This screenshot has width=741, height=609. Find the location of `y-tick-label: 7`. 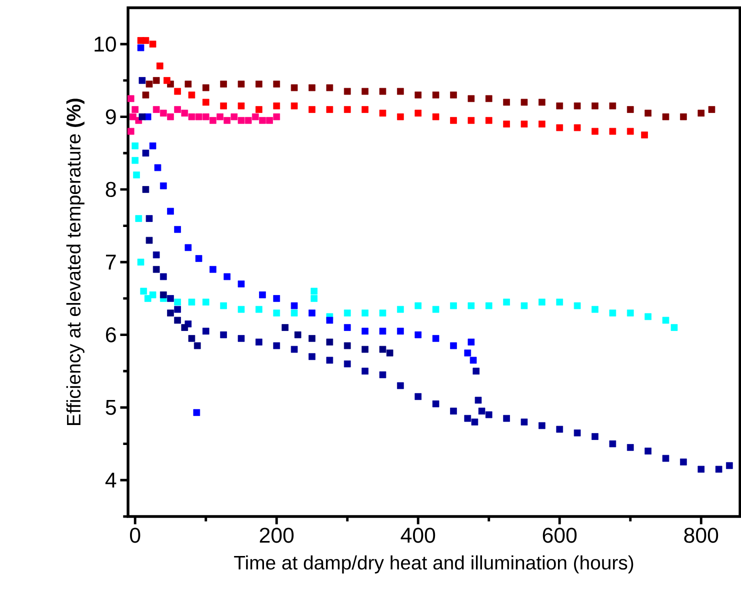

y-tick-label: 7 is located at coordinates (111, 262).